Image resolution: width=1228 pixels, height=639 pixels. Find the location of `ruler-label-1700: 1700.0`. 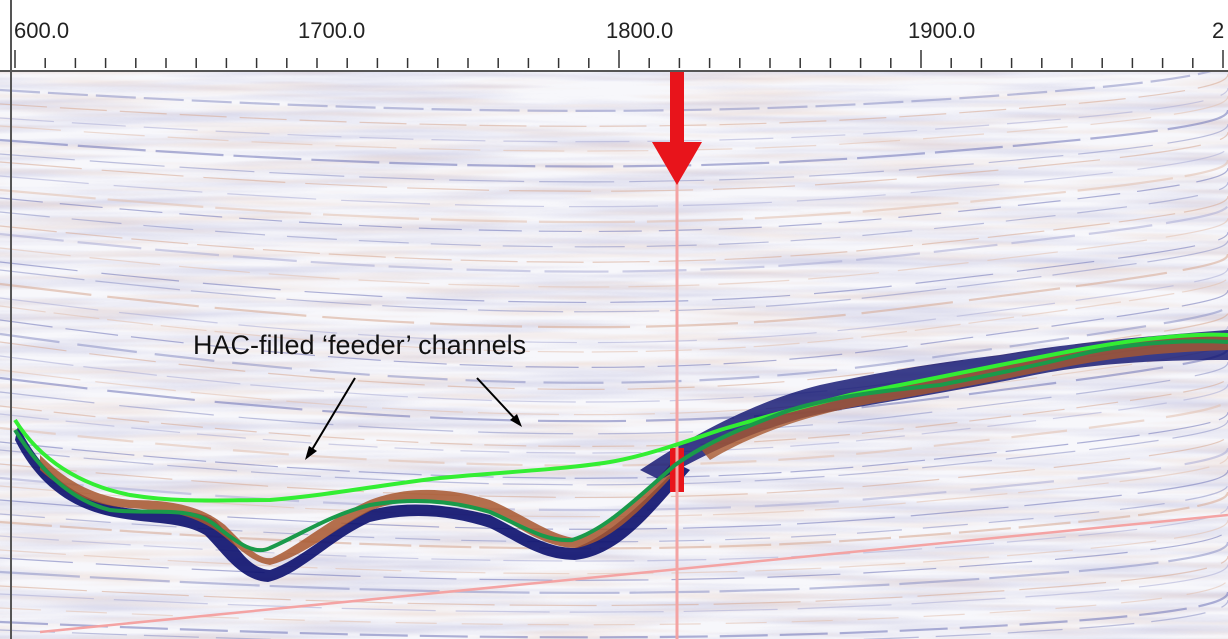

ruler-label-1700: 1700.0 is located at coordinates (332, 30).